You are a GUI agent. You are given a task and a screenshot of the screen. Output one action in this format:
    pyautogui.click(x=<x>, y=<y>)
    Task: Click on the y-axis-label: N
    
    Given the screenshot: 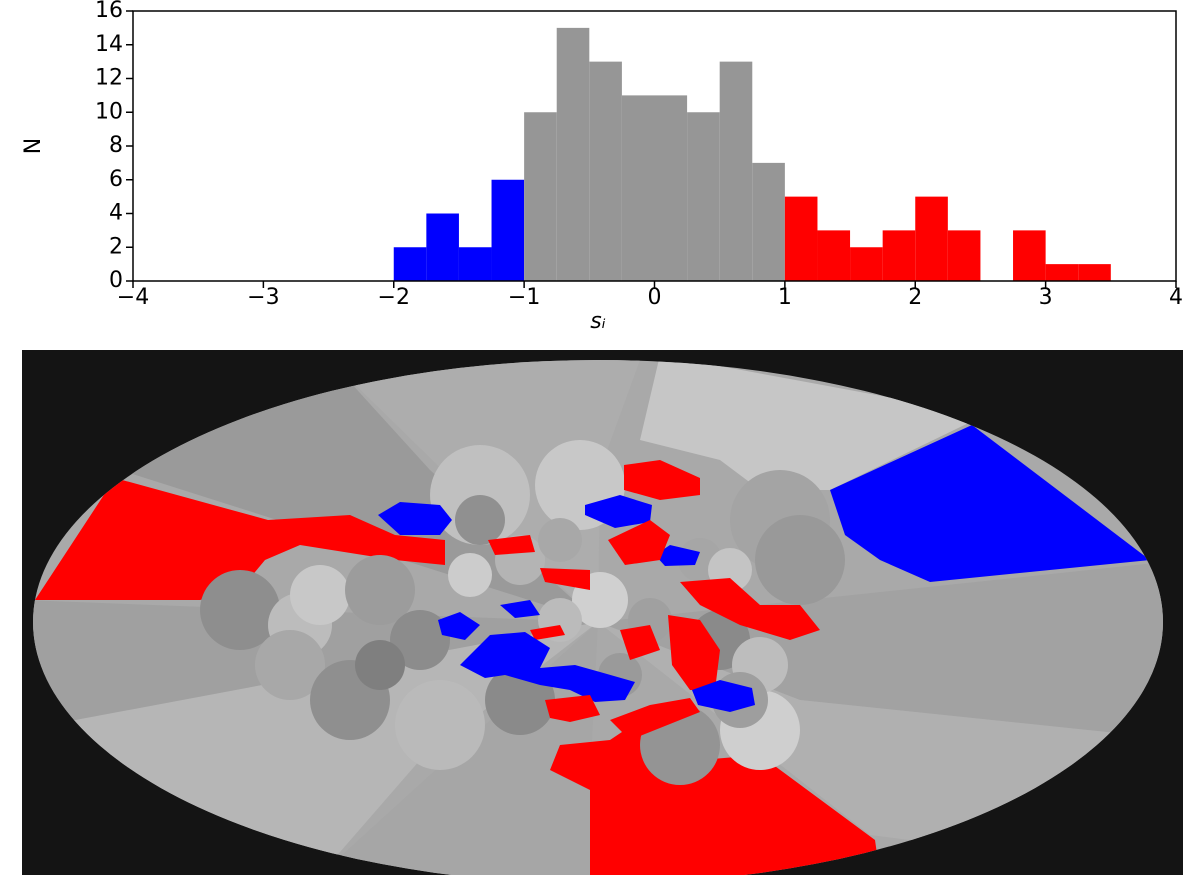 What is the action you would take?
    pyautogui.click(x=33, y=146)
    